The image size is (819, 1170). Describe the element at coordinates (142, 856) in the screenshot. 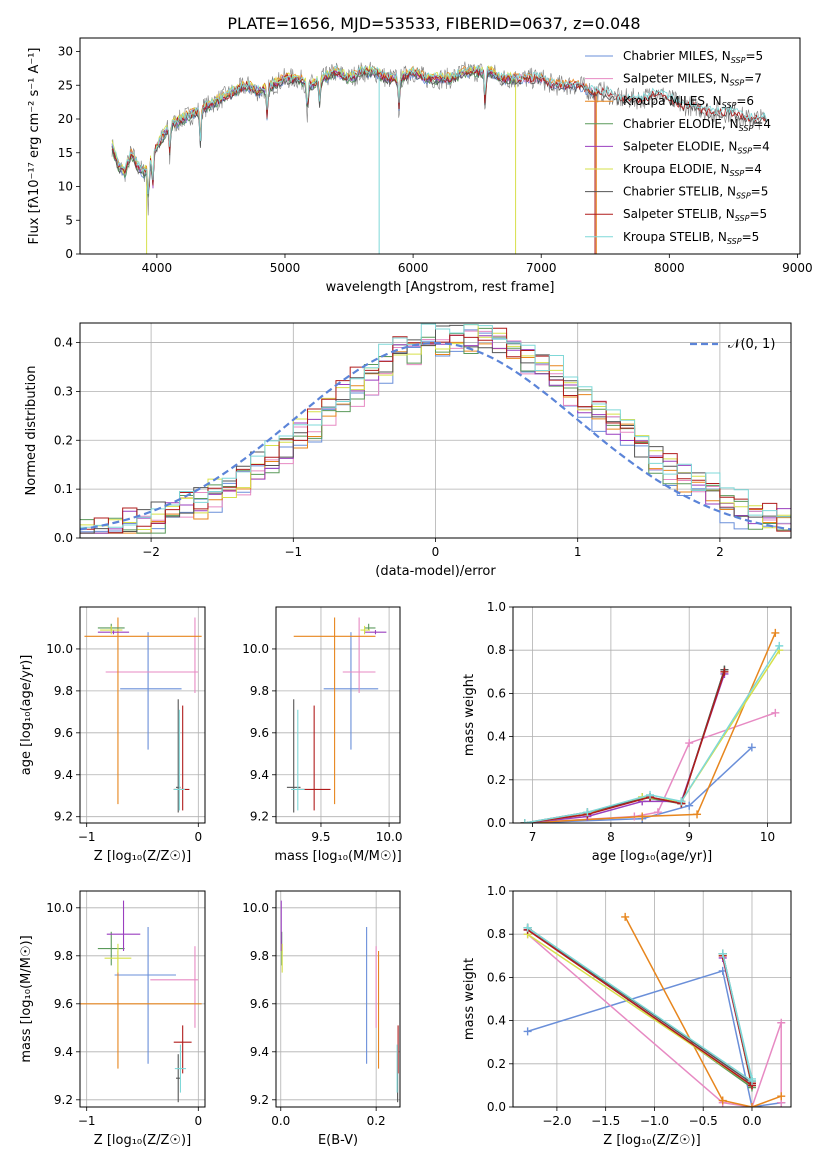

I see `x-axis-label: Z [log₁₀(Z/Z☉)]` at that location.